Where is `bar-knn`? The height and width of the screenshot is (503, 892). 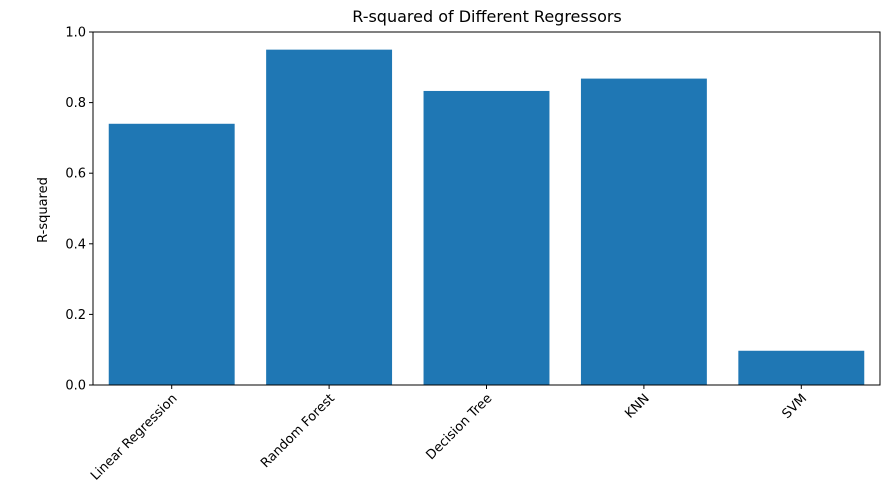
bar-knn is located at coordinates (643, 231).